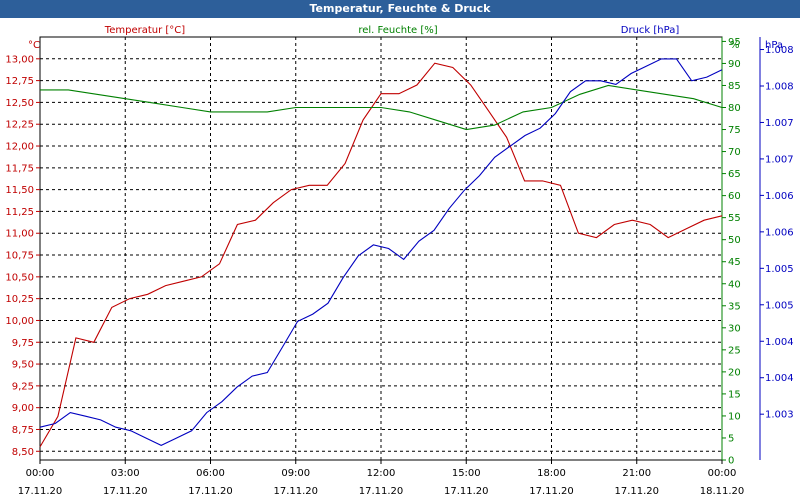 This screenshot has width=800, height=500. I want to click on humidity-tick-label: 30, so click(734, 328).